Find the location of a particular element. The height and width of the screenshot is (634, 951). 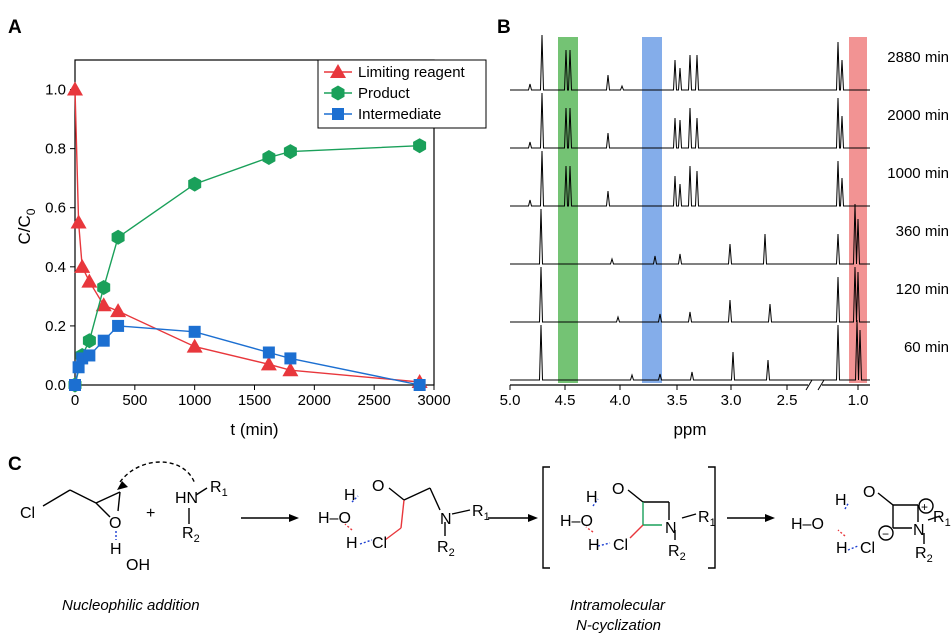

r1-oh: OH is located at coordinates (138, 565).